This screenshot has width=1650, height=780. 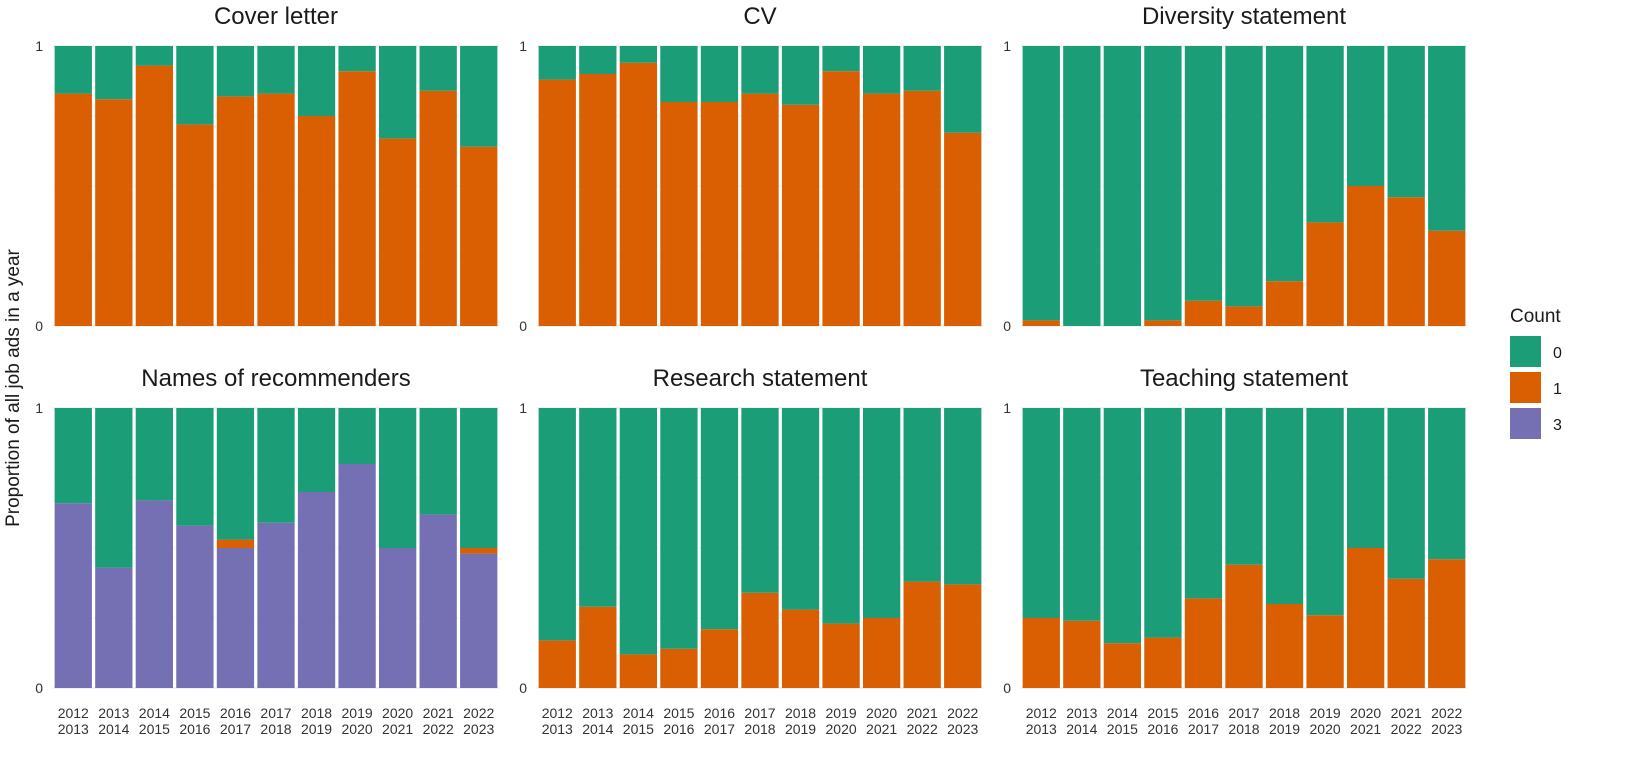 I want to click on legend-label: 0, so click(x=1557, y=353).